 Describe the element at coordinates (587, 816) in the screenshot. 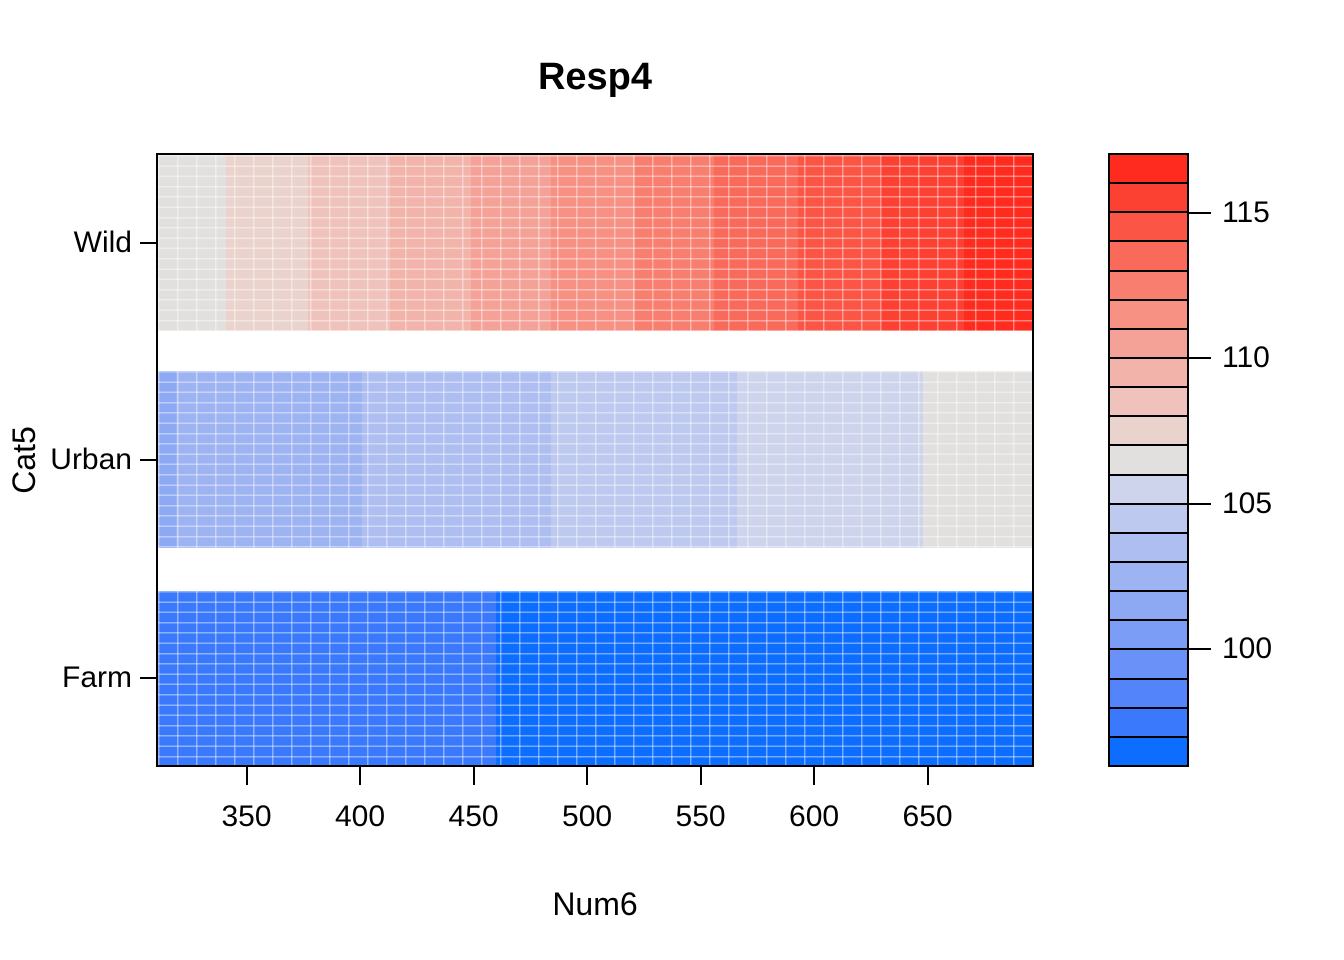

I see `x-tick-label: 500` at that location.